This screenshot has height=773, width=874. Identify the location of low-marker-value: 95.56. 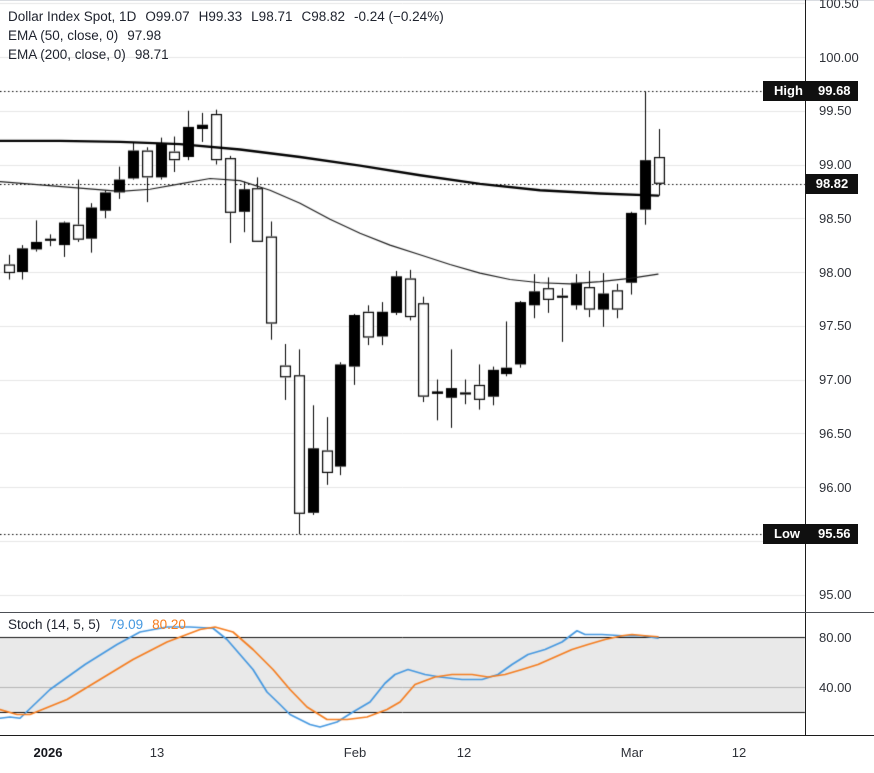
(834, 534).